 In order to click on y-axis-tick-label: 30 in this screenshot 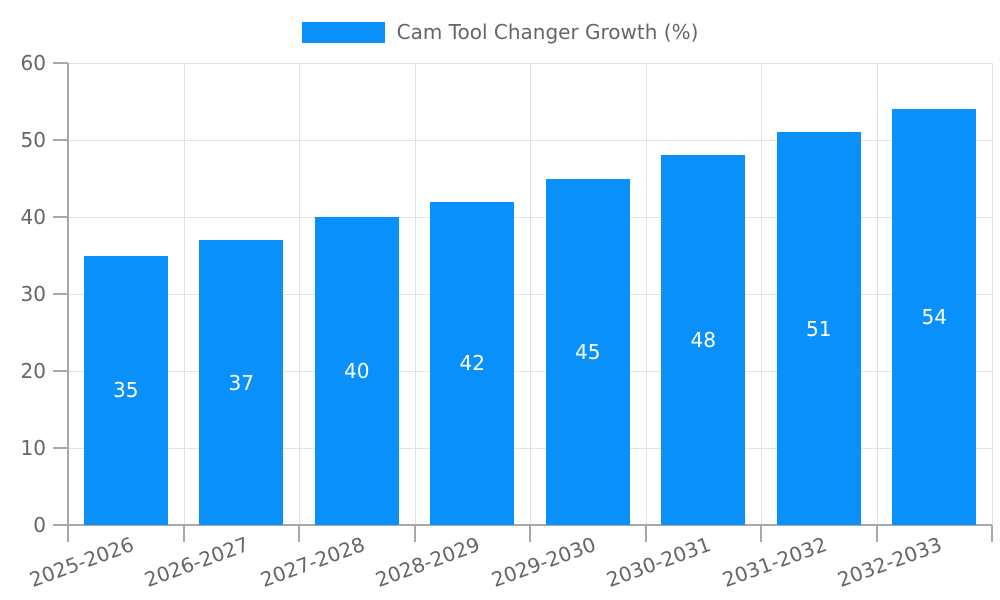, I will do `click(33, 294)`.